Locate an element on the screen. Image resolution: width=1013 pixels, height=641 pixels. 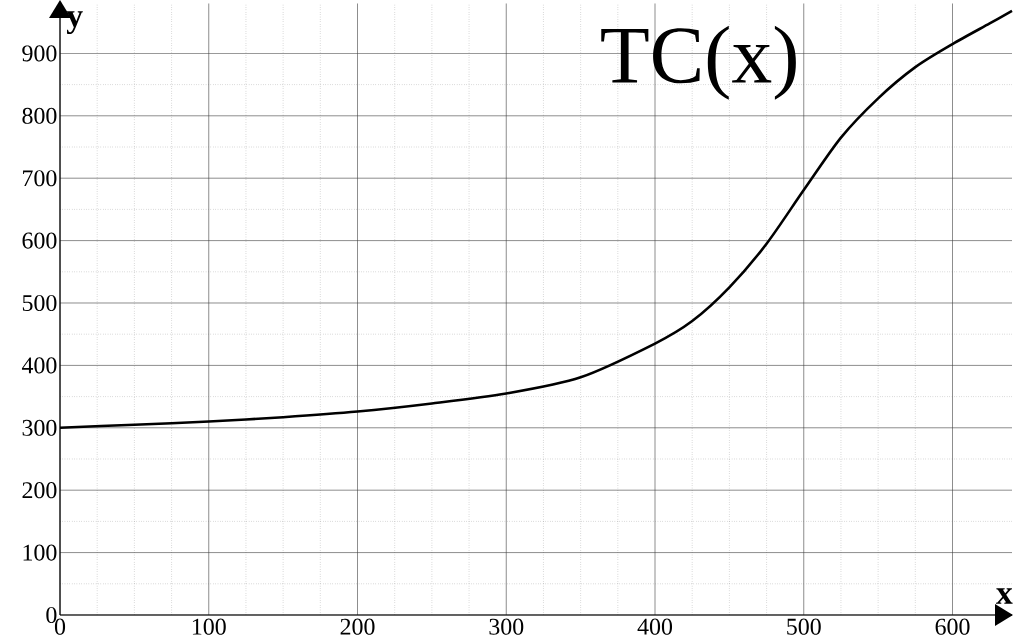
x-tick-label: 500 is located at coordinates (804, 626).